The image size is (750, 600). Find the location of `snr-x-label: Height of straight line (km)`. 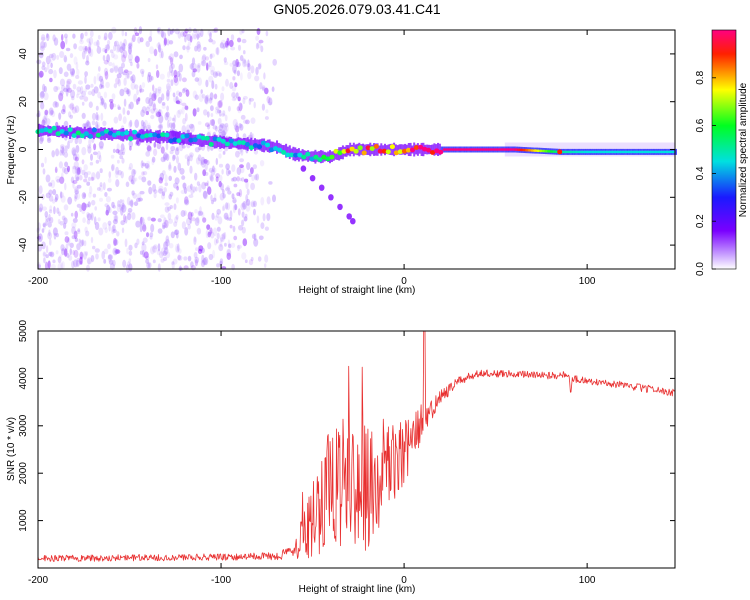

snr-x-label: Height of straight line (km) is located at coordinates (357, 589).